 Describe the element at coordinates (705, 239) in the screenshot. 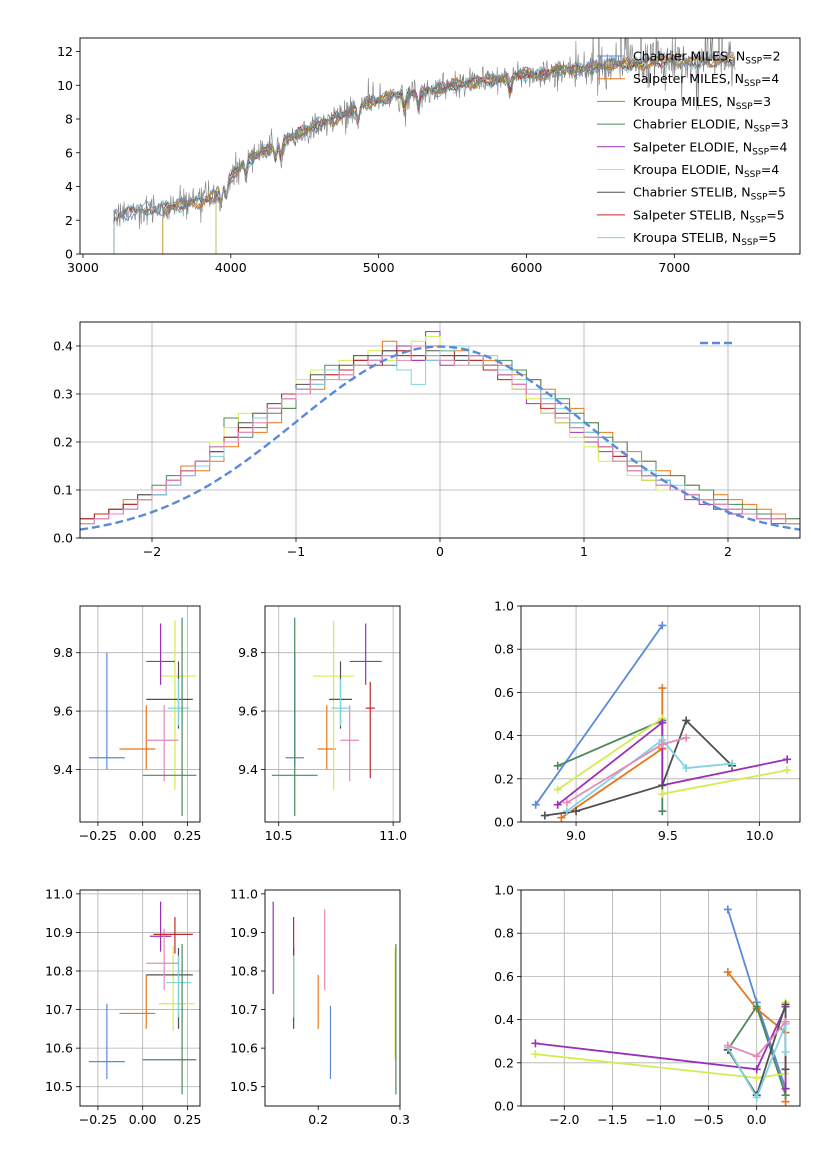

I see `legend-entry: Kroupa STELIB, NSSP=5` at that location.